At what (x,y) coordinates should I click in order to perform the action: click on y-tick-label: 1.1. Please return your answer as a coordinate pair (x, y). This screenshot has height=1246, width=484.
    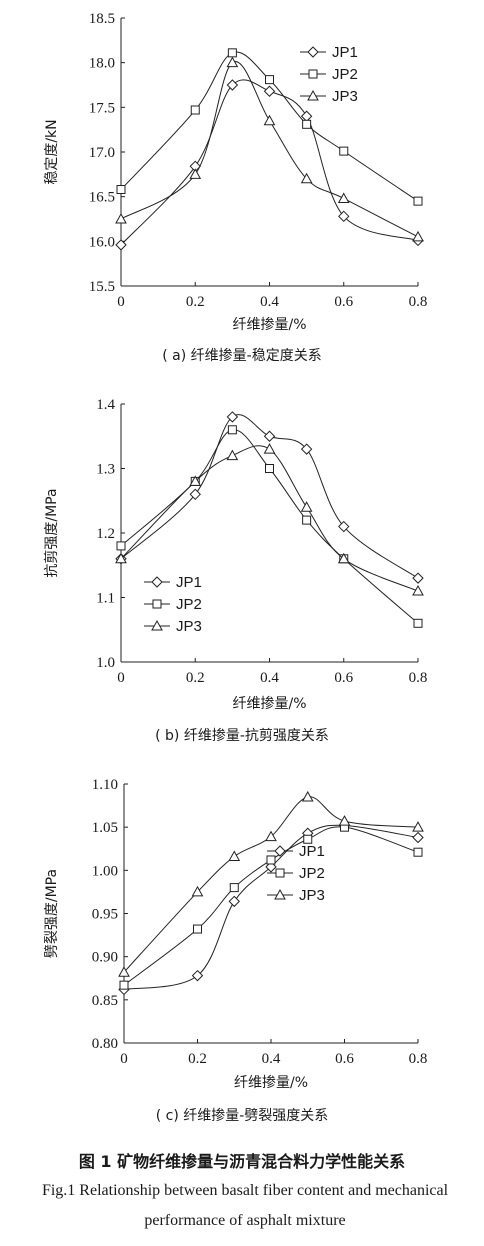
    Looking at the image, I should click on (105, 599).